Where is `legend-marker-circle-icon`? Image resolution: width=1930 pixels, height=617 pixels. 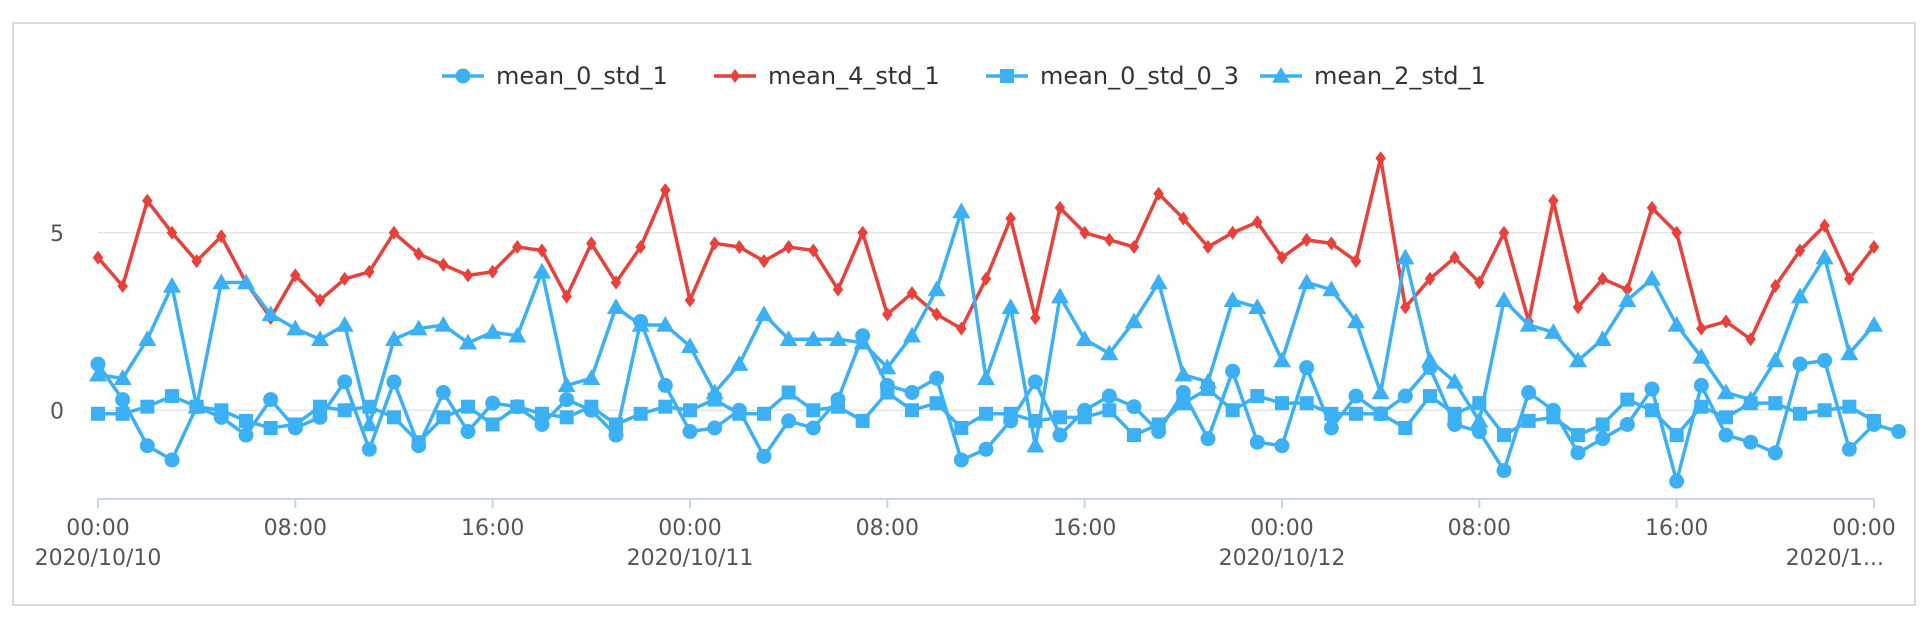
legend-marker-circle-icon is located at coordinates (463, 76).